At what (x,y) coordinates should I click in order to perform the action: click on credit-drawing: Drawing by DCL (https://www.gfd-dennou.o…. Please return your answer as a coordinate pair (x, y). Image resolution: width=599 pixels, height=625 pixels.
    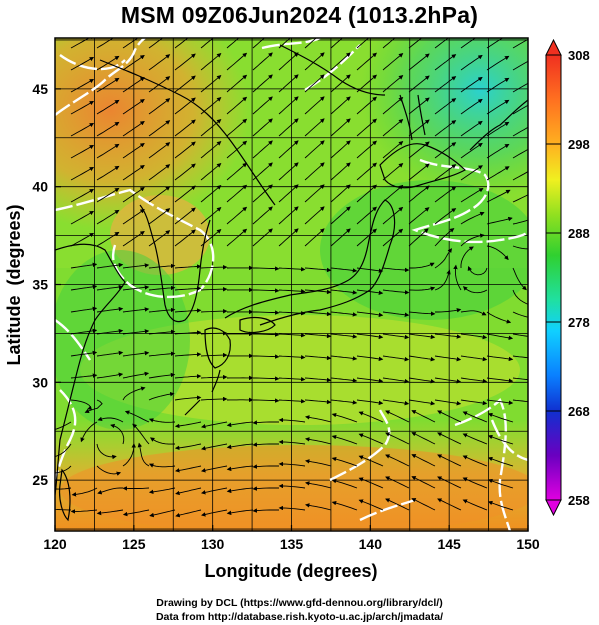
    Looking at the image, I should click on (299, 603).